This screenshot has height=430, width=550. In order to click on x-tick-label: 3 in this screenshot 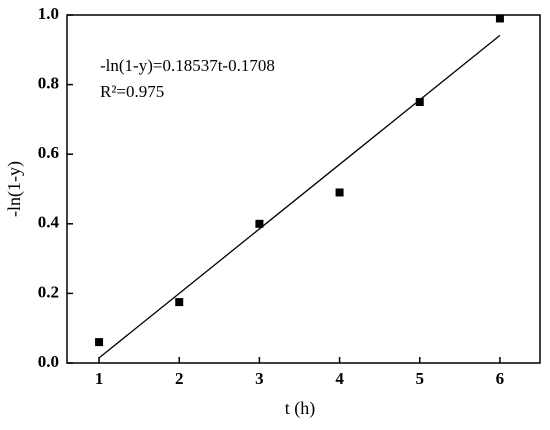, I will do `click(259, 378)`.